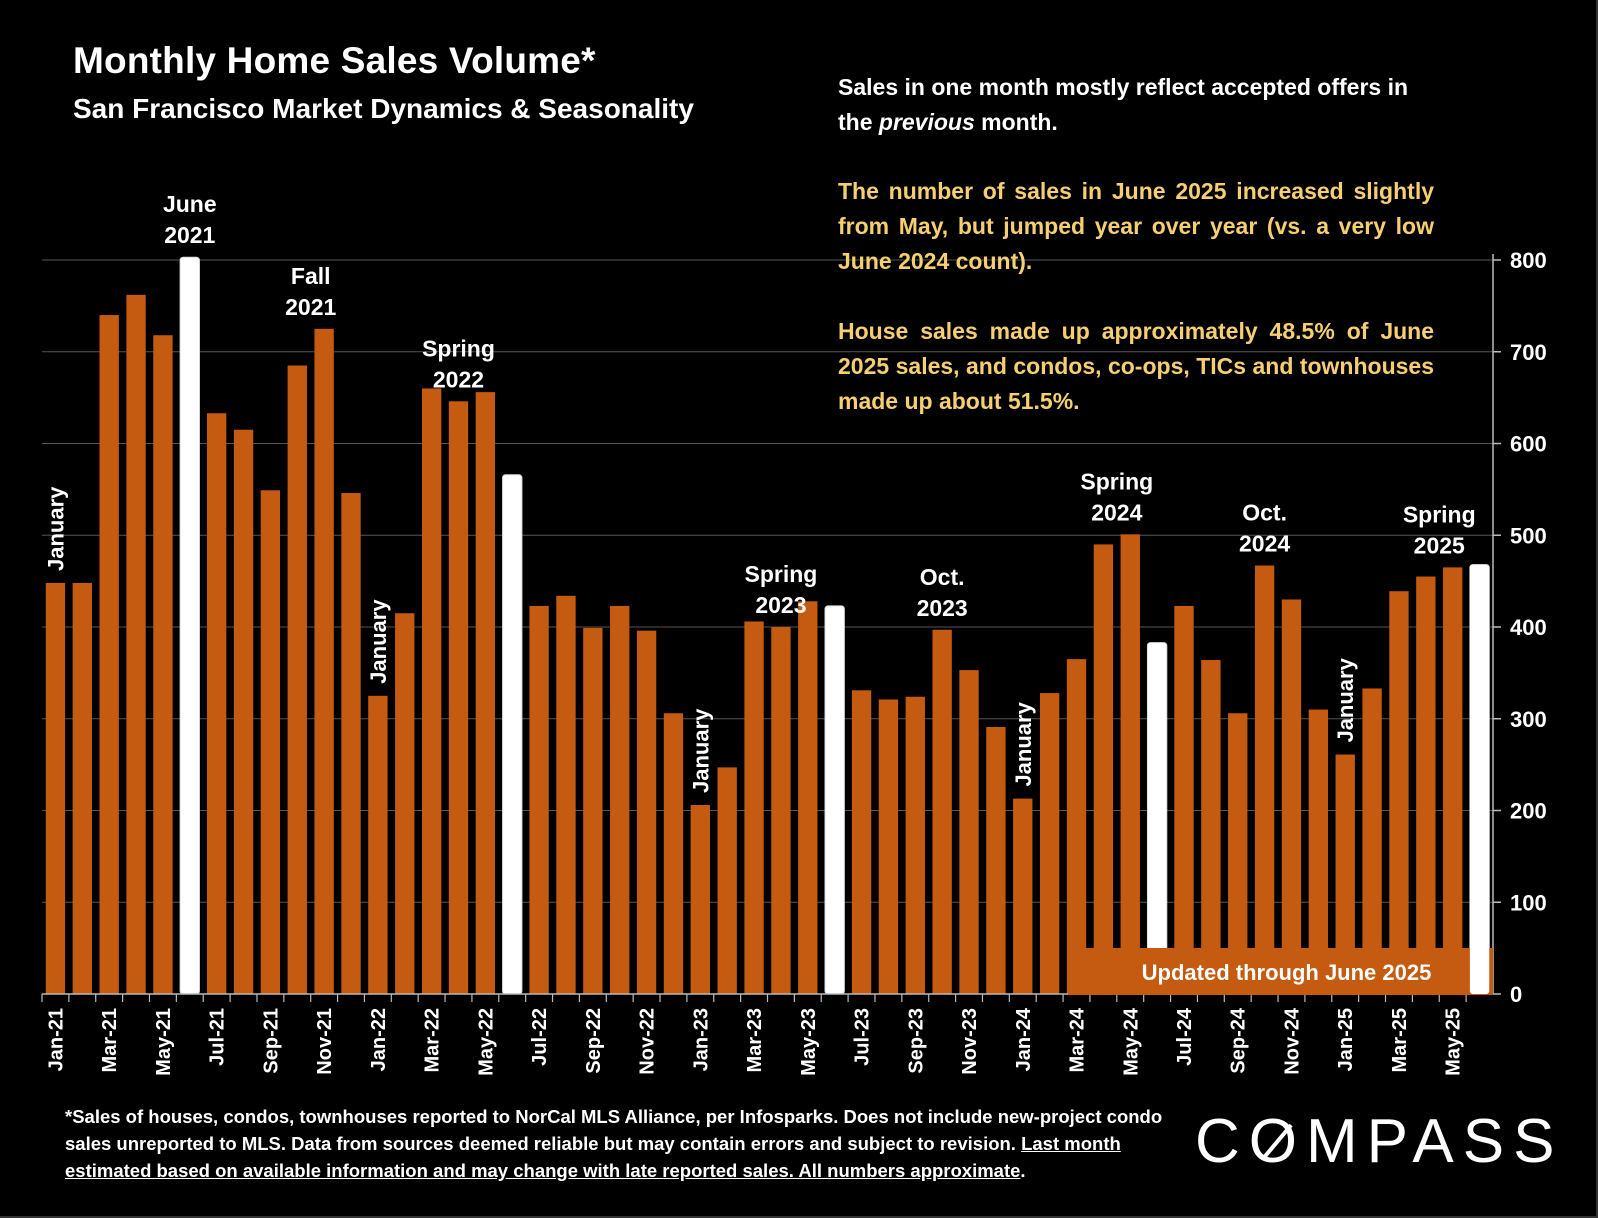  What do you see at coordinates (189, 235) in the screenshot?
I see `season-annotation: 2021` at bounding box center [189, 235].